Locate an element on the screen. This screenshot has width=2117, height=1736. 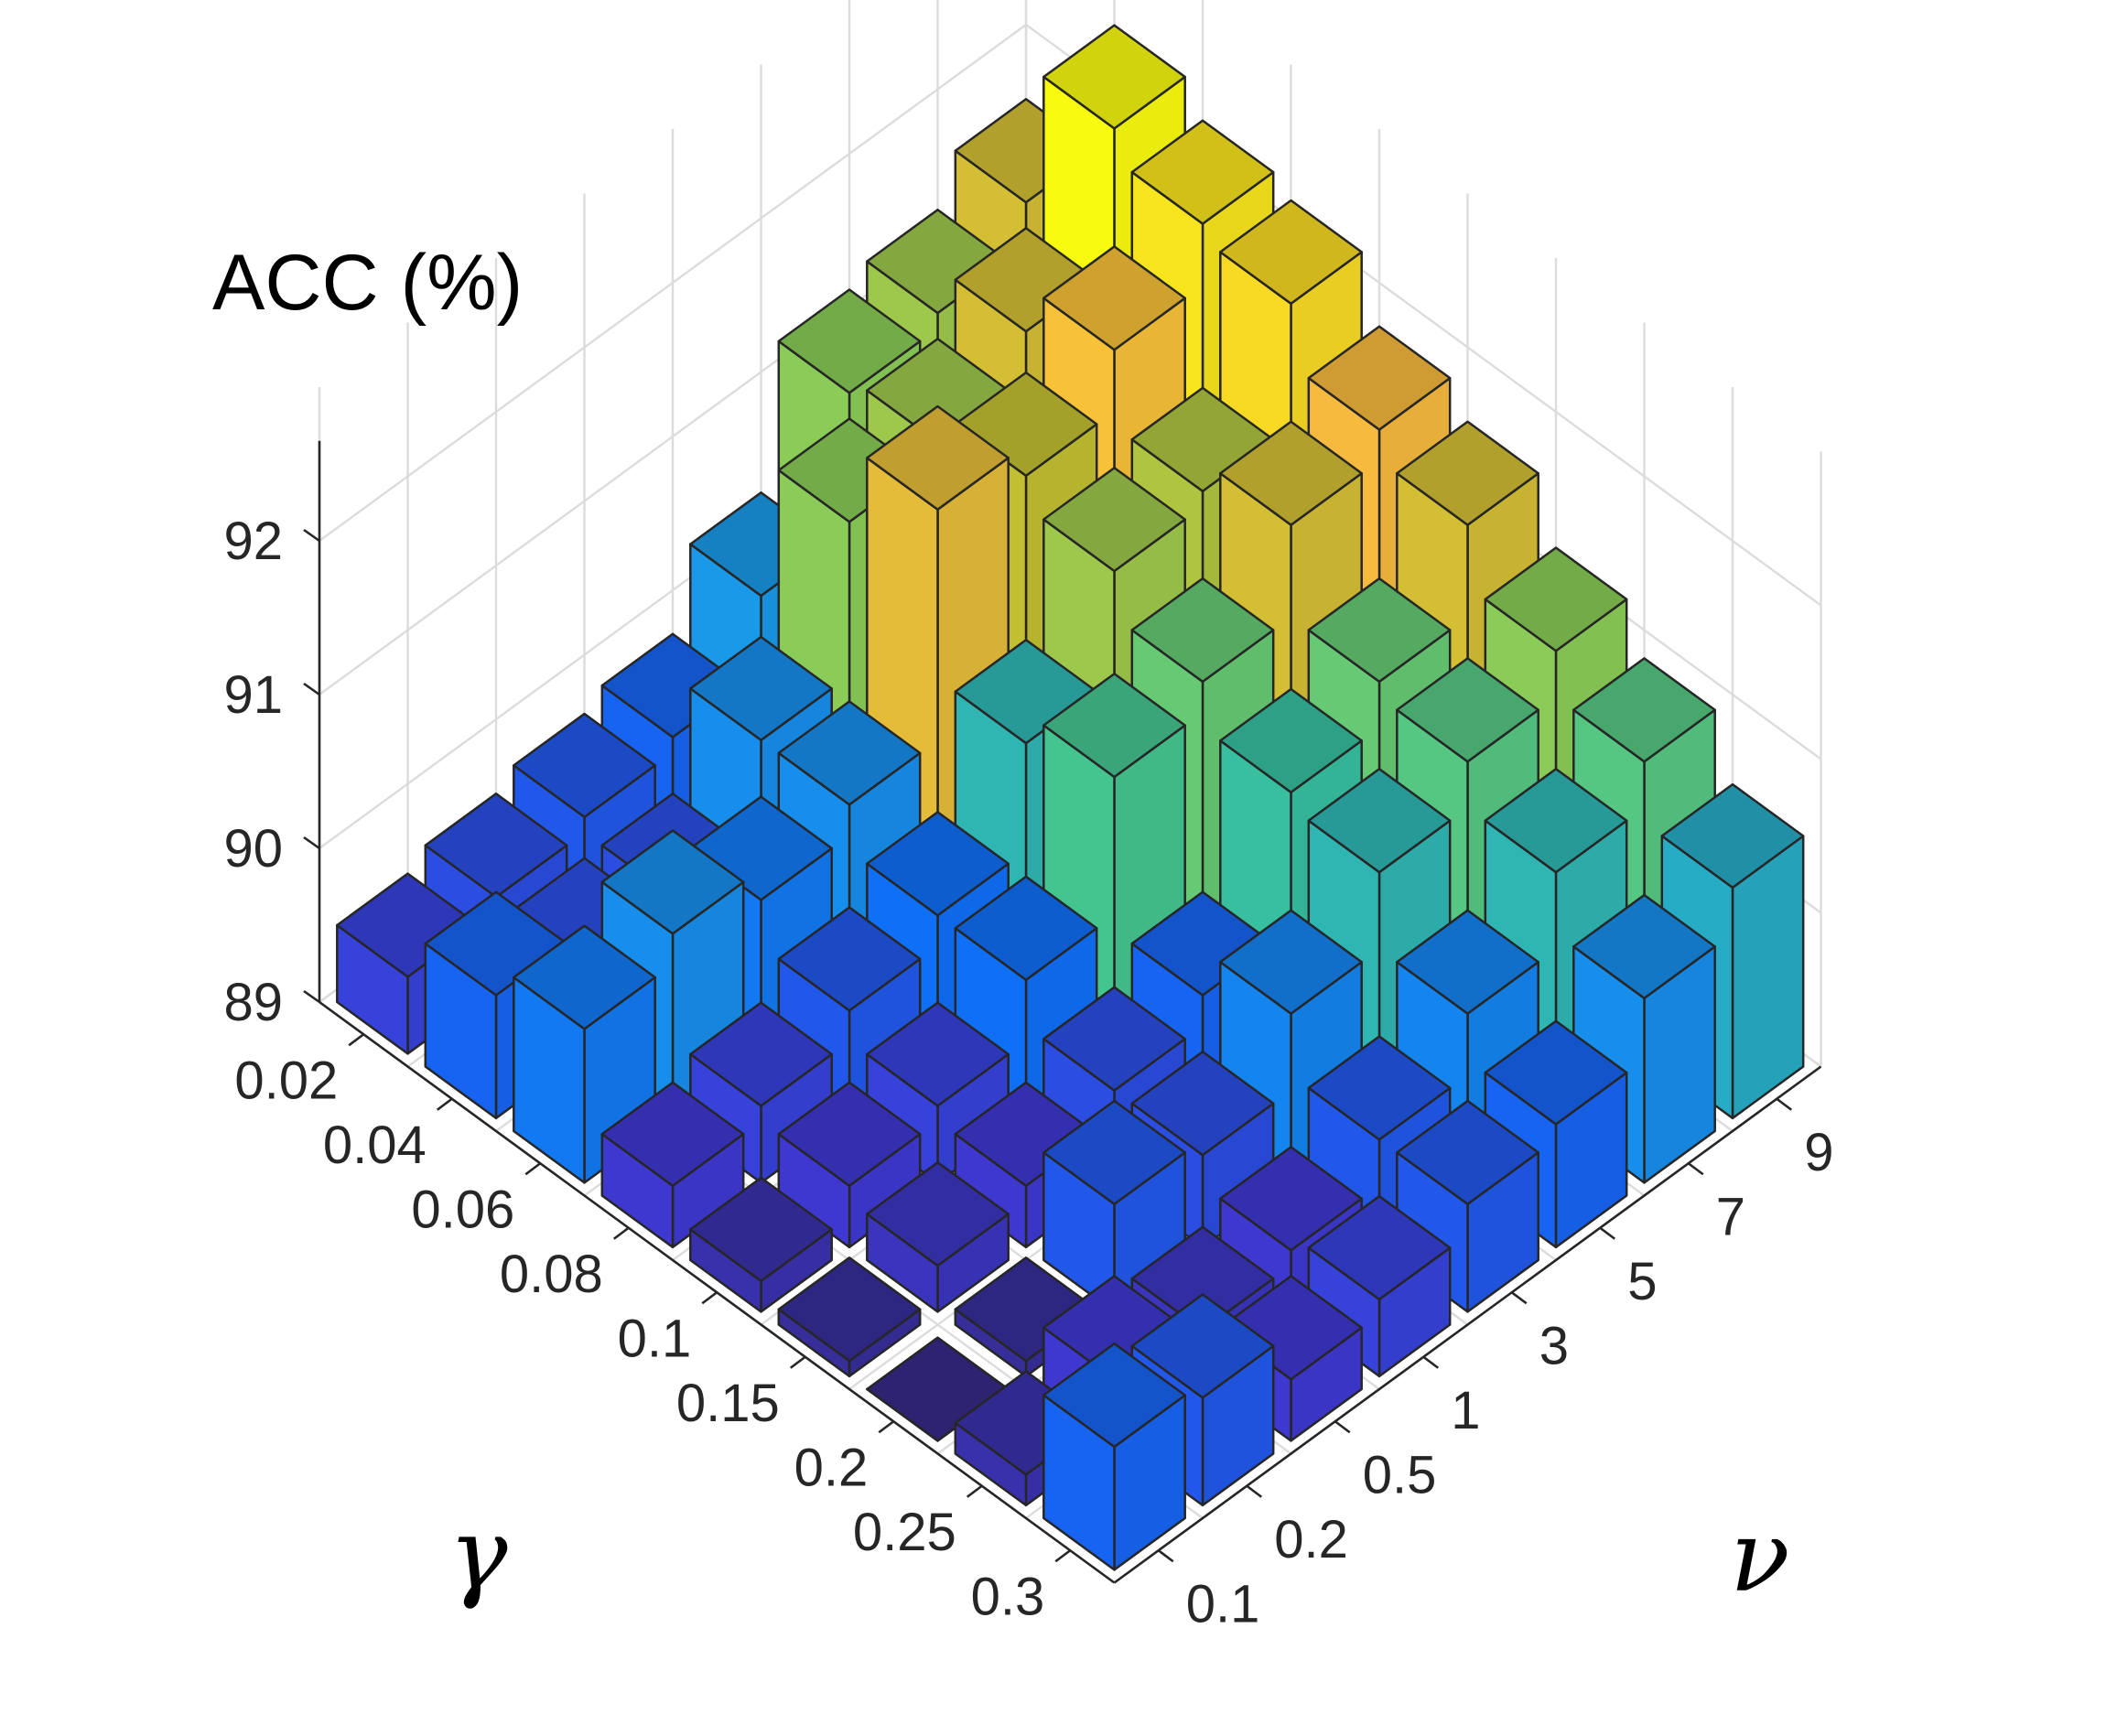
nu-tick-label: 3 is located at coordinates (1554, 1346).